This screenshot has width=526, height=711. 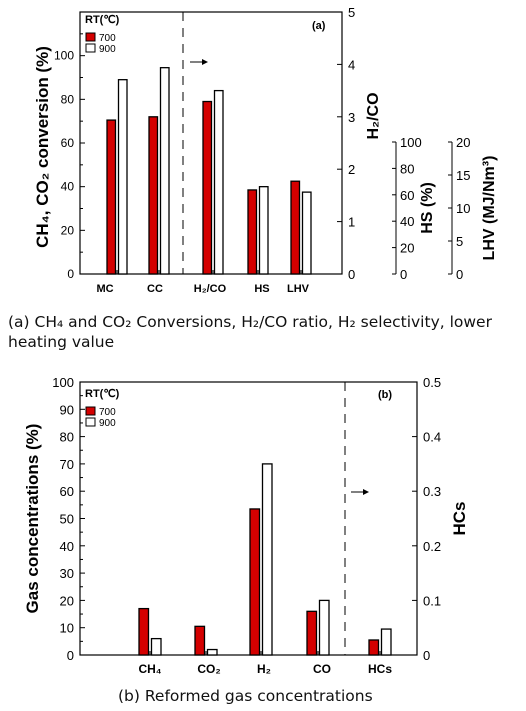 I want to click on x-tick-label-b: H₂, so click(x=264, y=669).